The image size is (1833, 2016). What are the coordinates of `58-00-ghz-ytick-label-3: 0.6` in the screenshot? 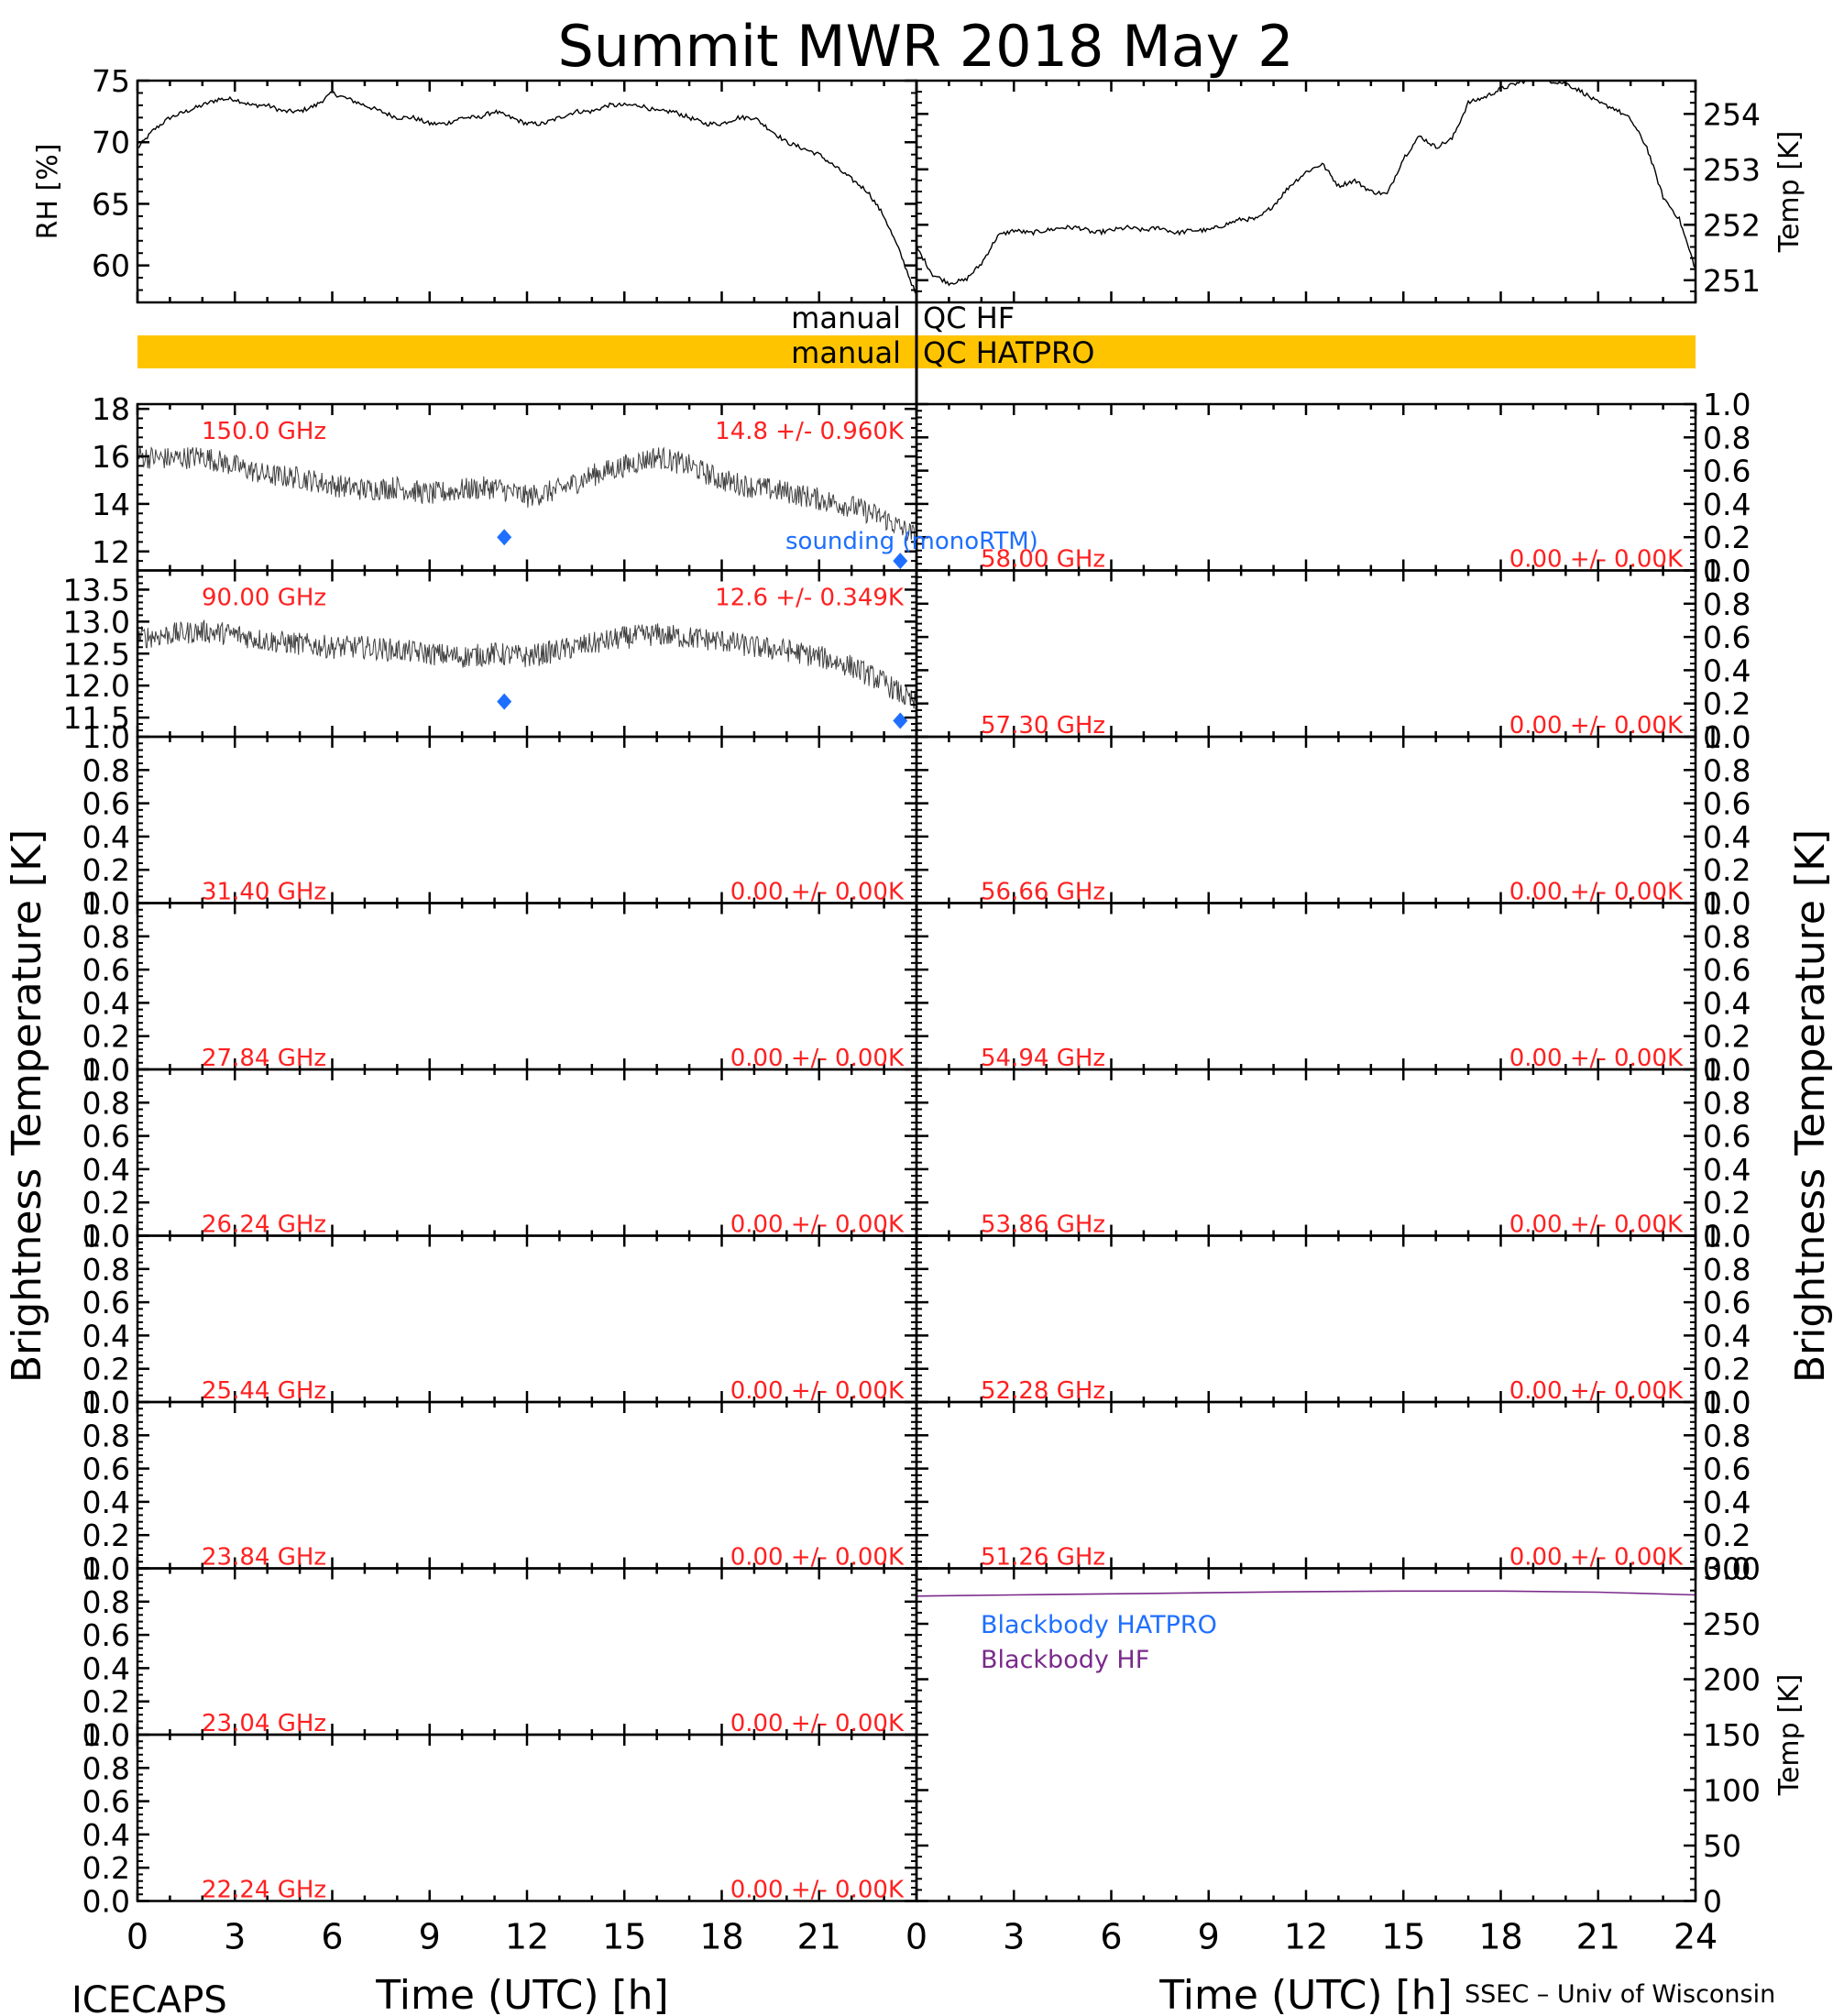 It's located at (1727, 471).